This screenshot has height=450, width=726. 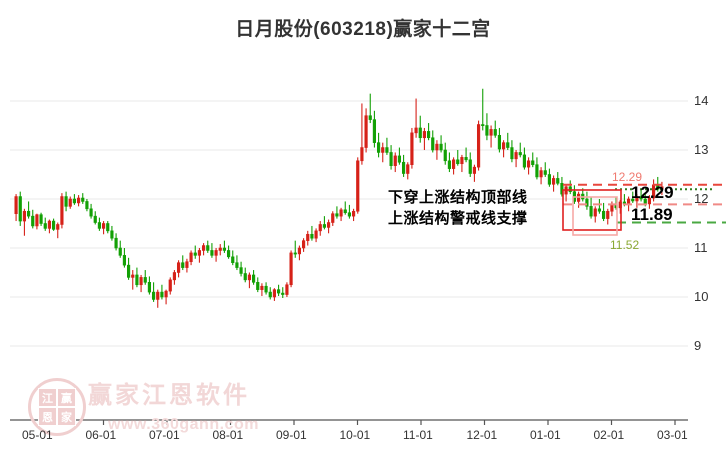 I want to click on y-axis-tick: 14, so click(x=701, y=100).